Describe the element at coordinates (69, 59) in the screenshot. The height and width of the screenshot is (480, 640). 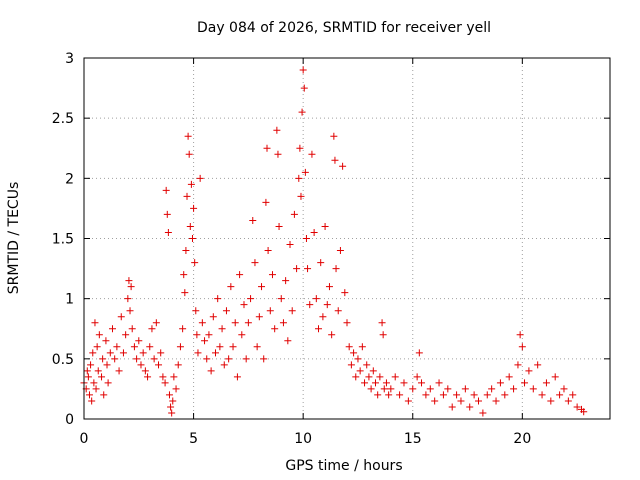
I see `y-tick-label: 3` at that location.